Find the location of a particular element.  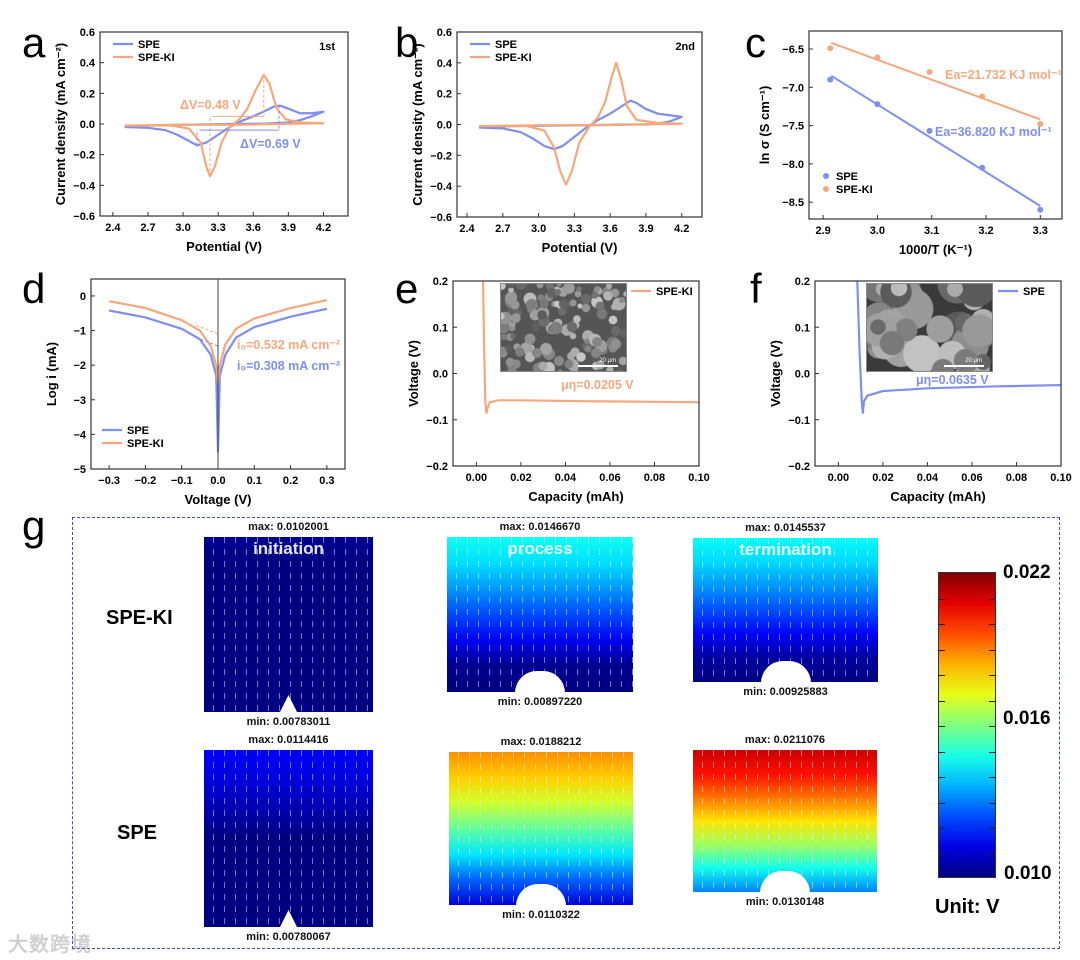

y-tick-label: −2 is located at coordinates (79, 366).